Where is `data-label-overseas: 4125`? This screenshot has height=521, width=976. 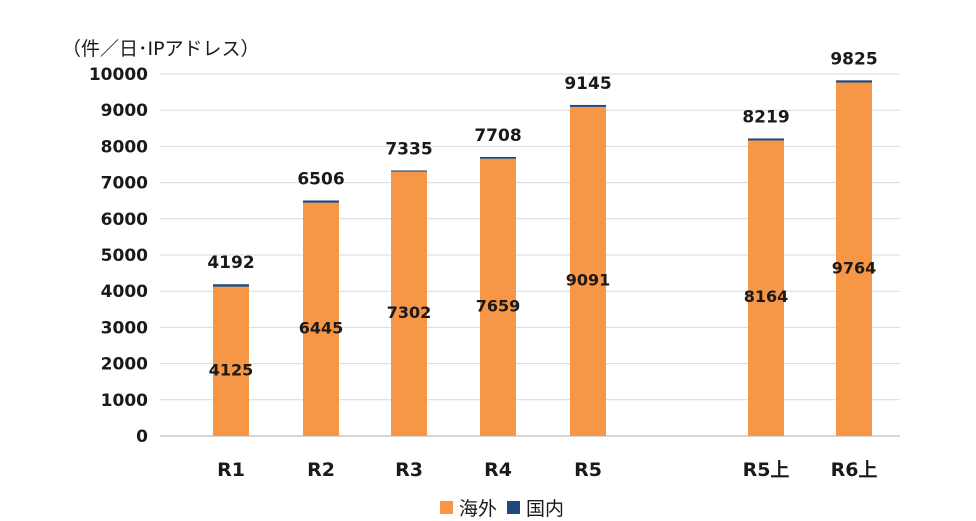
data-label-overseas: 4125 is located at coordinates (231, 369).